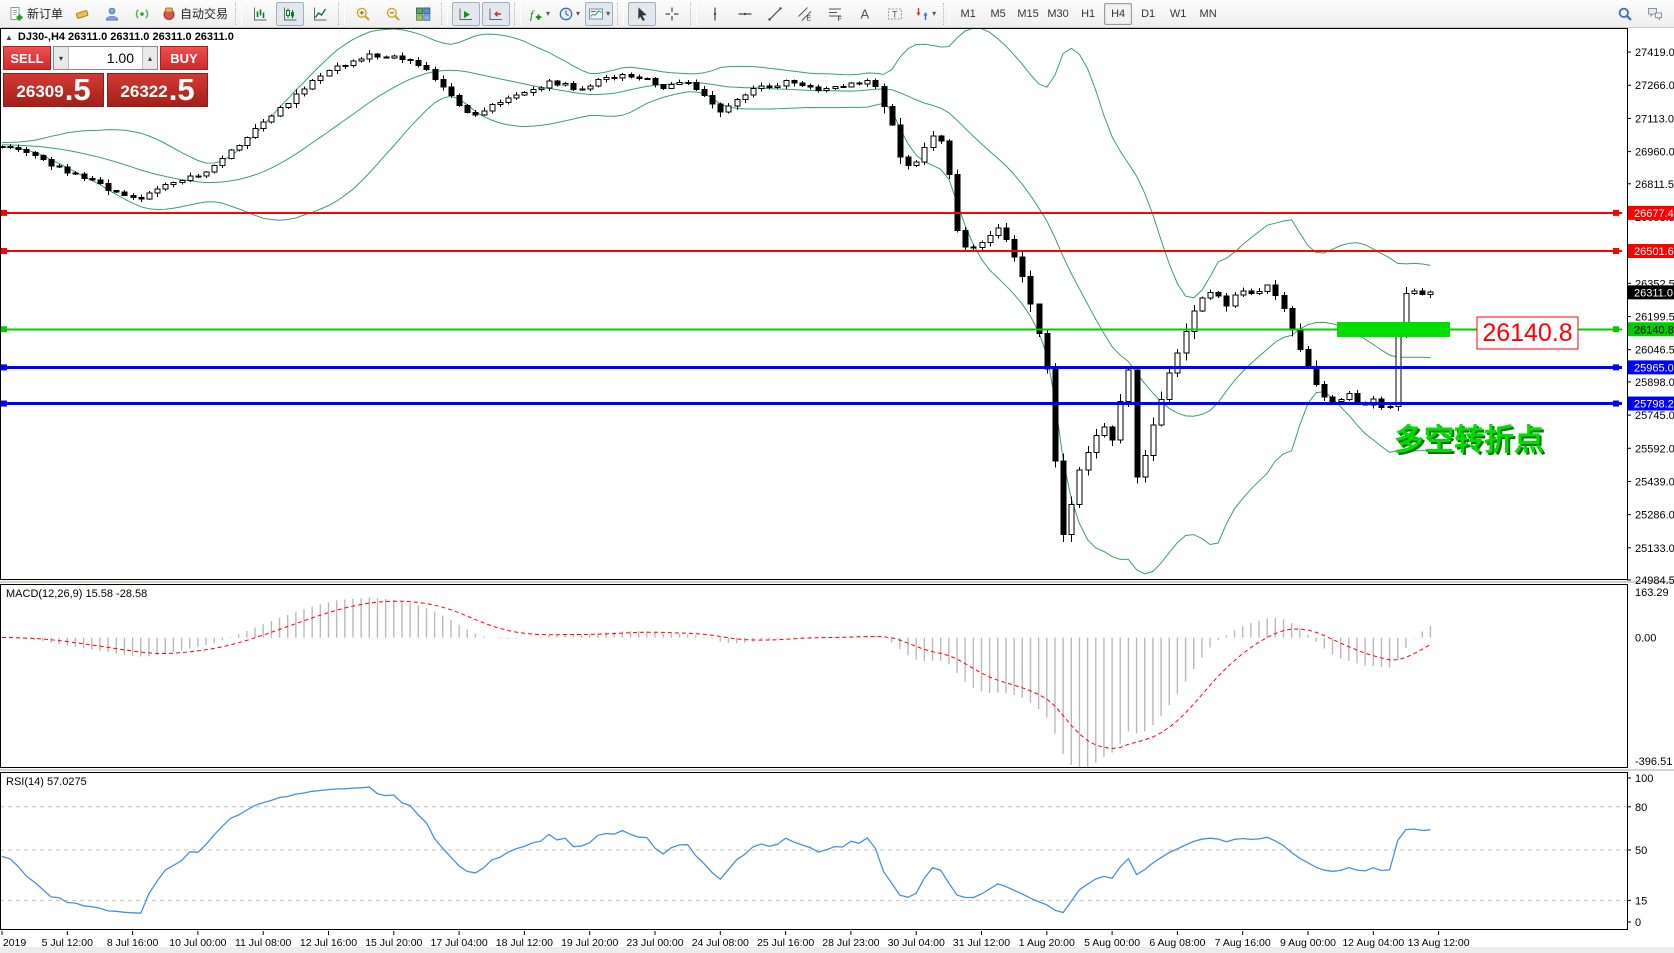 The image size is (1674, 953). What do you see at coordinates (320, 14) in the screenshot?
I see `toolbar-button-line-chart-mode` at bounding box center [320, 14].